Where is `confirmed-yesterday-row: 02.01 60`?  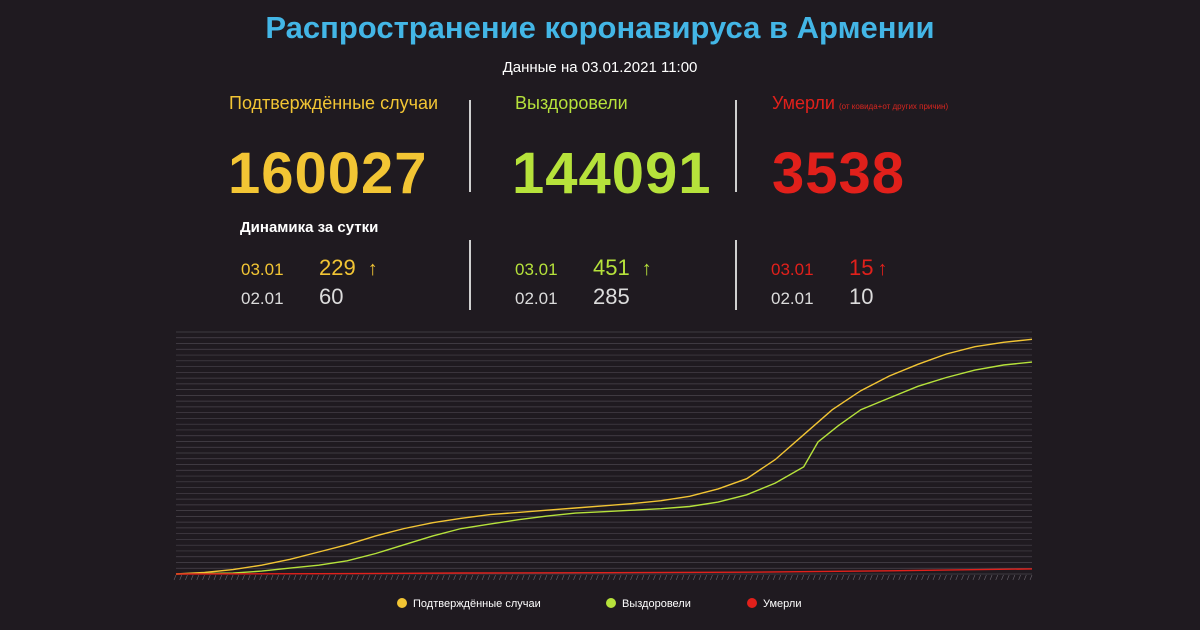
confirmed-yesterday-row: 02.01 60 is located at coordinates (292, 297).